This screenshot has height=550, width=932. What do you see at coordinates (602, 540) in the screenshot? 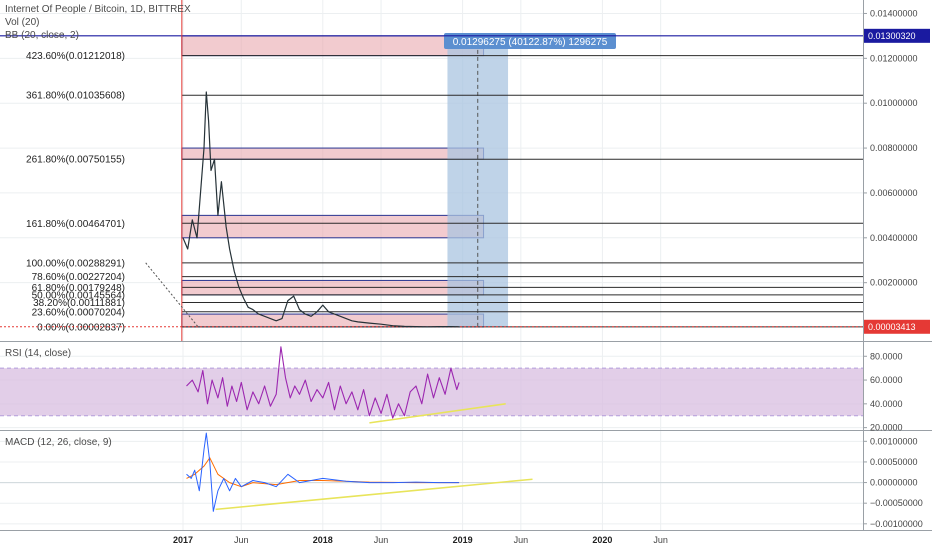
I see `x-tick-label: 2020` at bounding box center [602, 540].